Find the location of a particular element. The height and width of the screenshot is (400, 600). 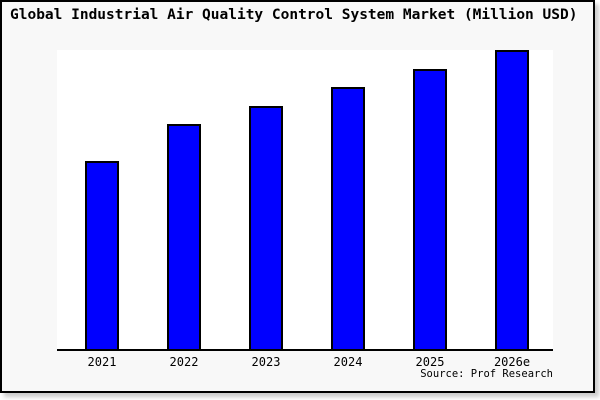

bar-slot-2021 is located at coordinates (102, 199).